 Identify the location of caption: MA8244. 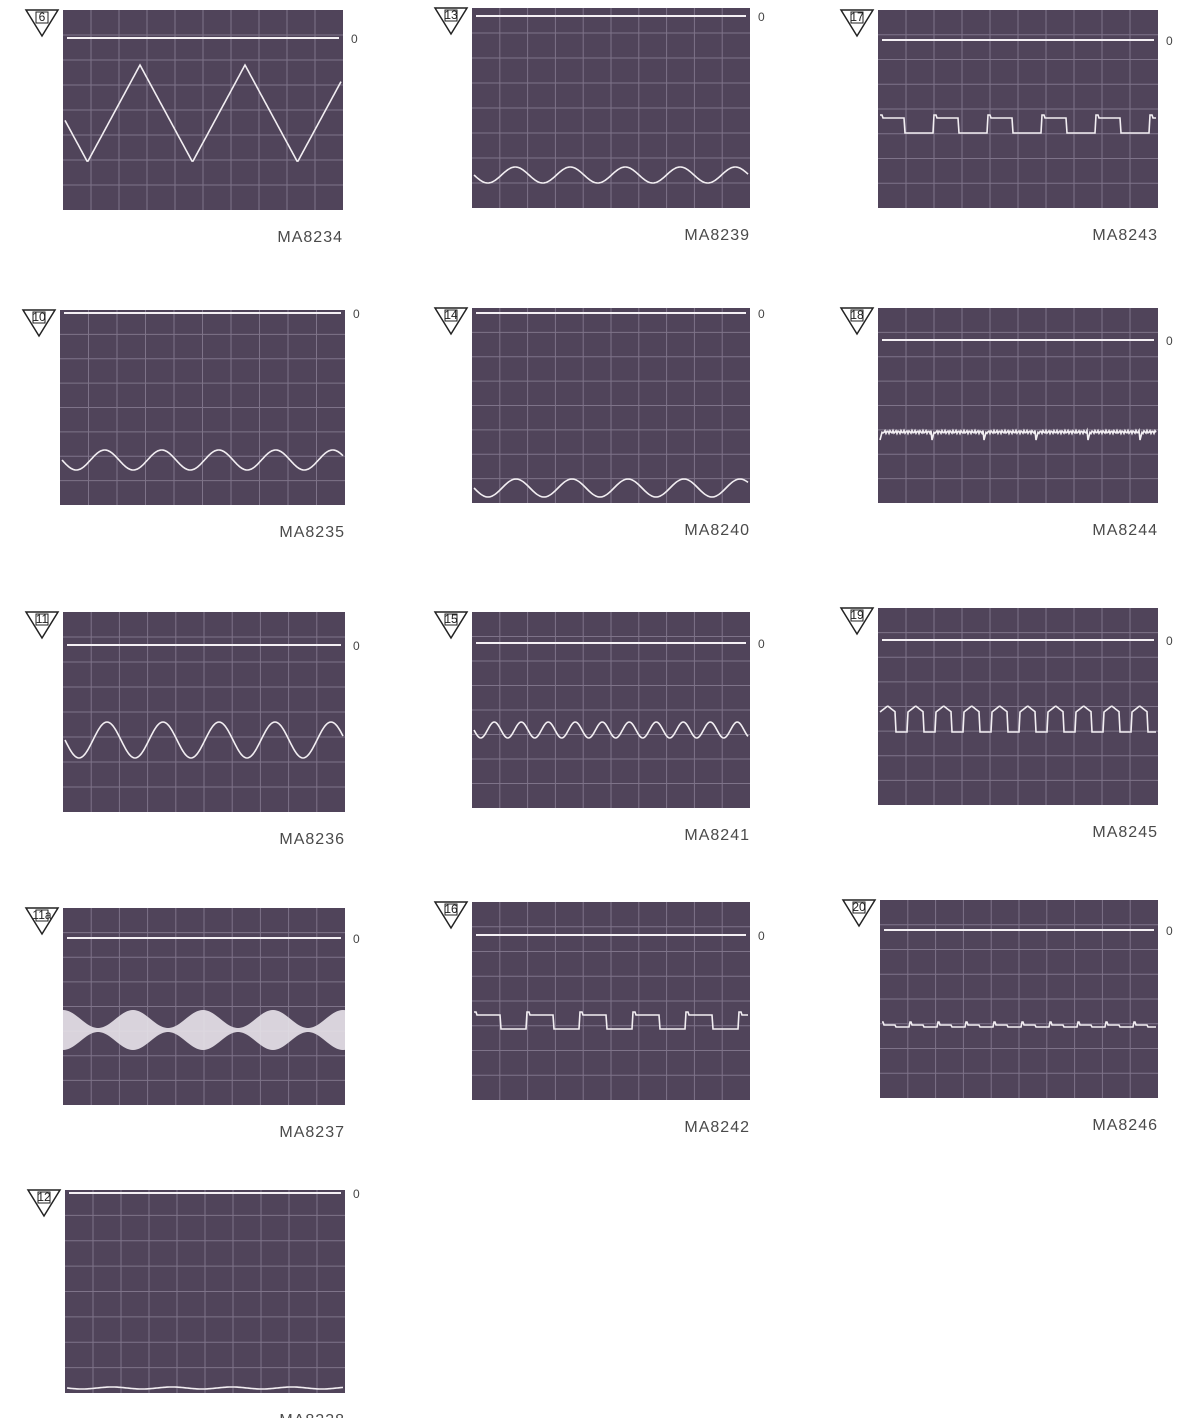
(1125, 530).